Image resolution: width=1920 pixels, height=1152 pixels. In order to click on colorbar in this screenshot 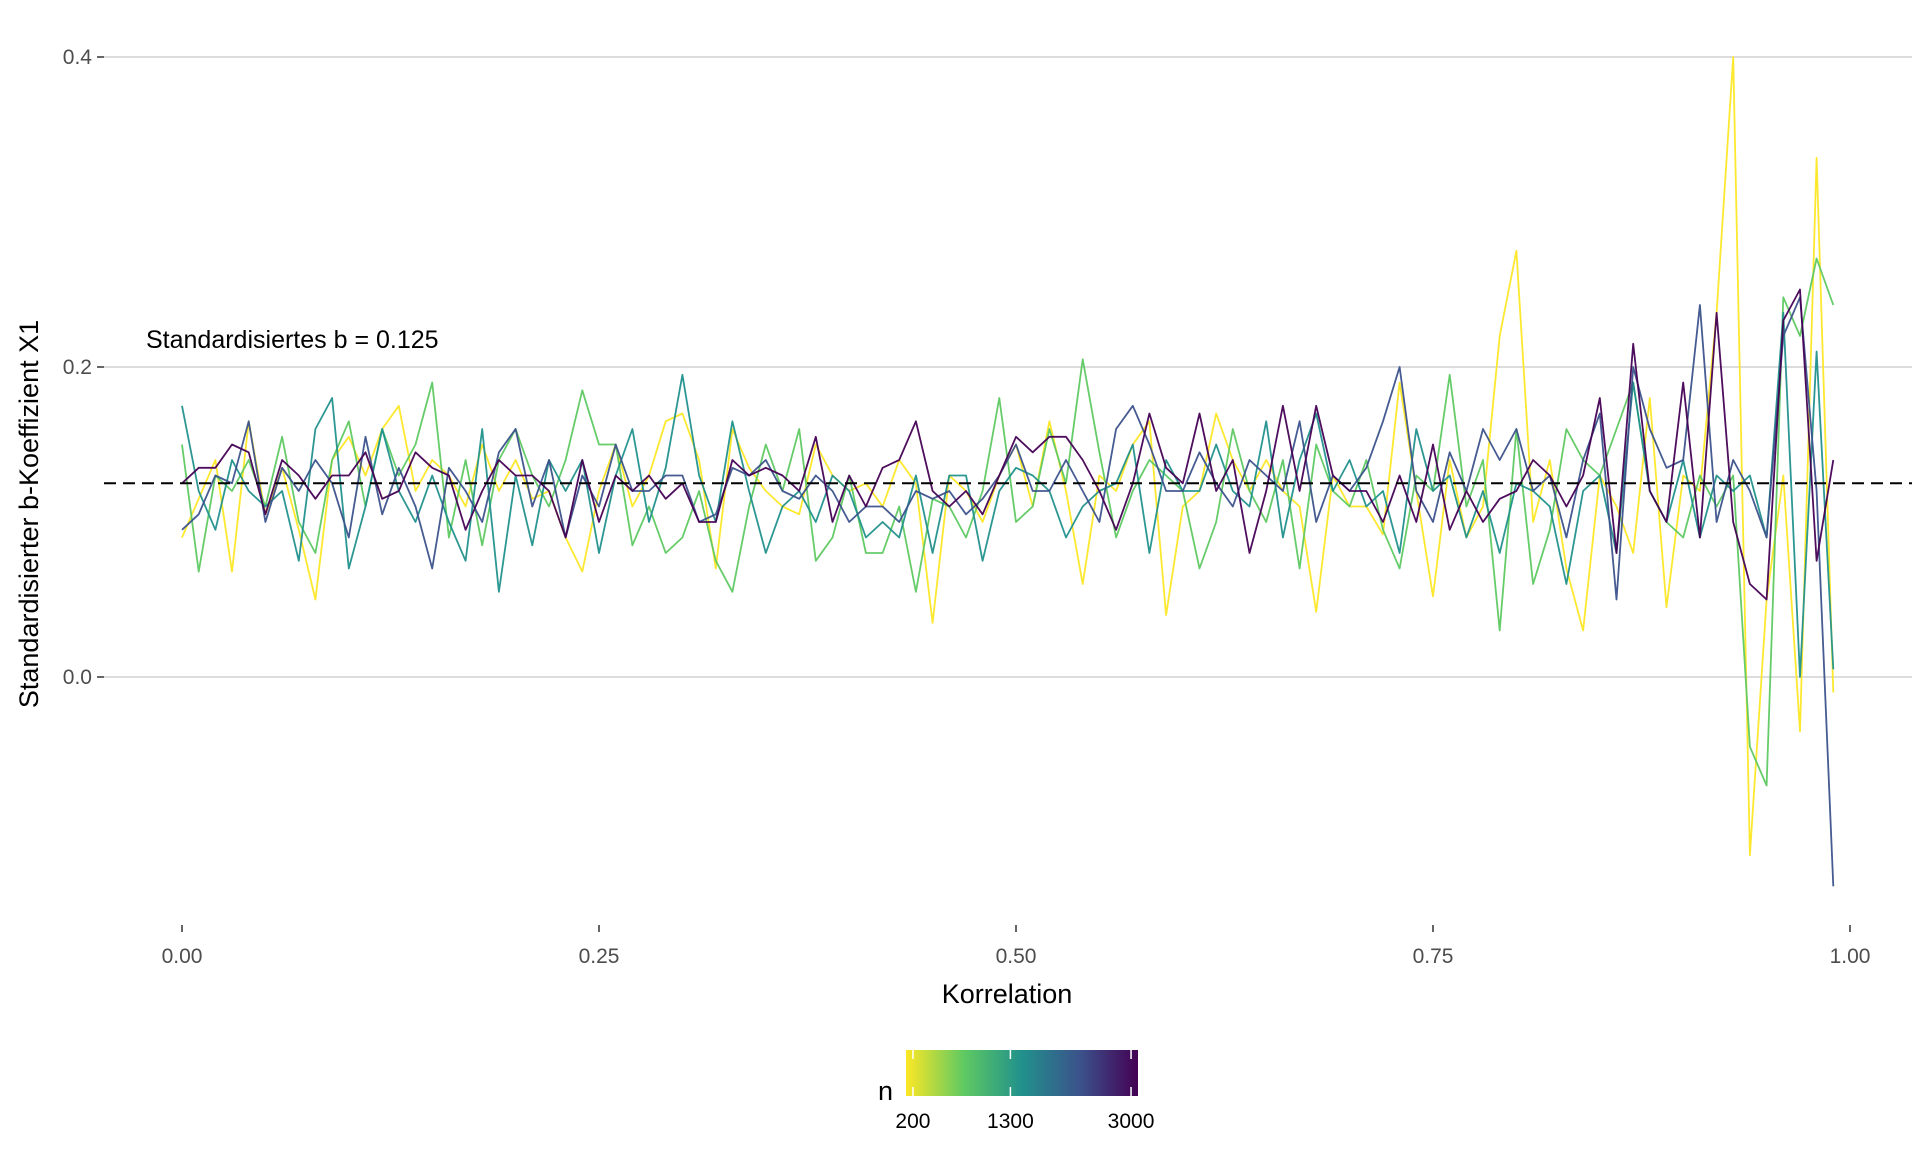, I will do `click(1022, 1073)`.